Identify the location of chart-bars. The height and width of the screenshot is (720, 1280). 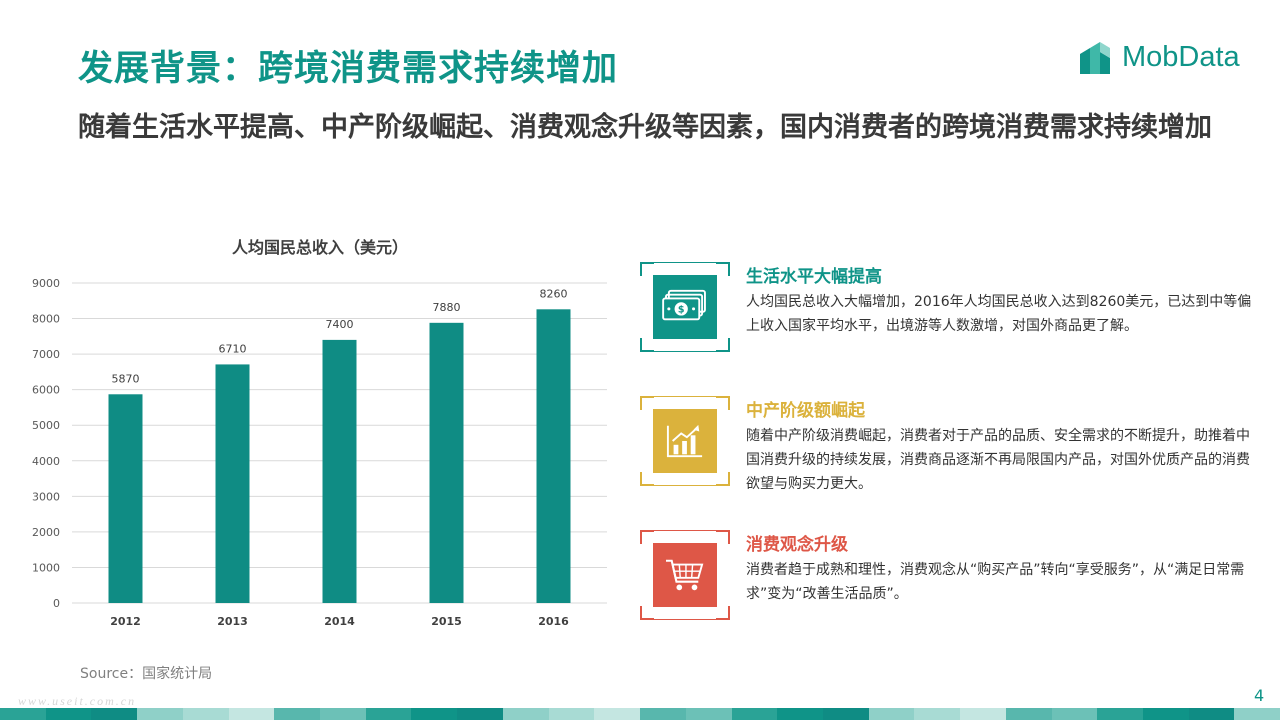
(339, 456).